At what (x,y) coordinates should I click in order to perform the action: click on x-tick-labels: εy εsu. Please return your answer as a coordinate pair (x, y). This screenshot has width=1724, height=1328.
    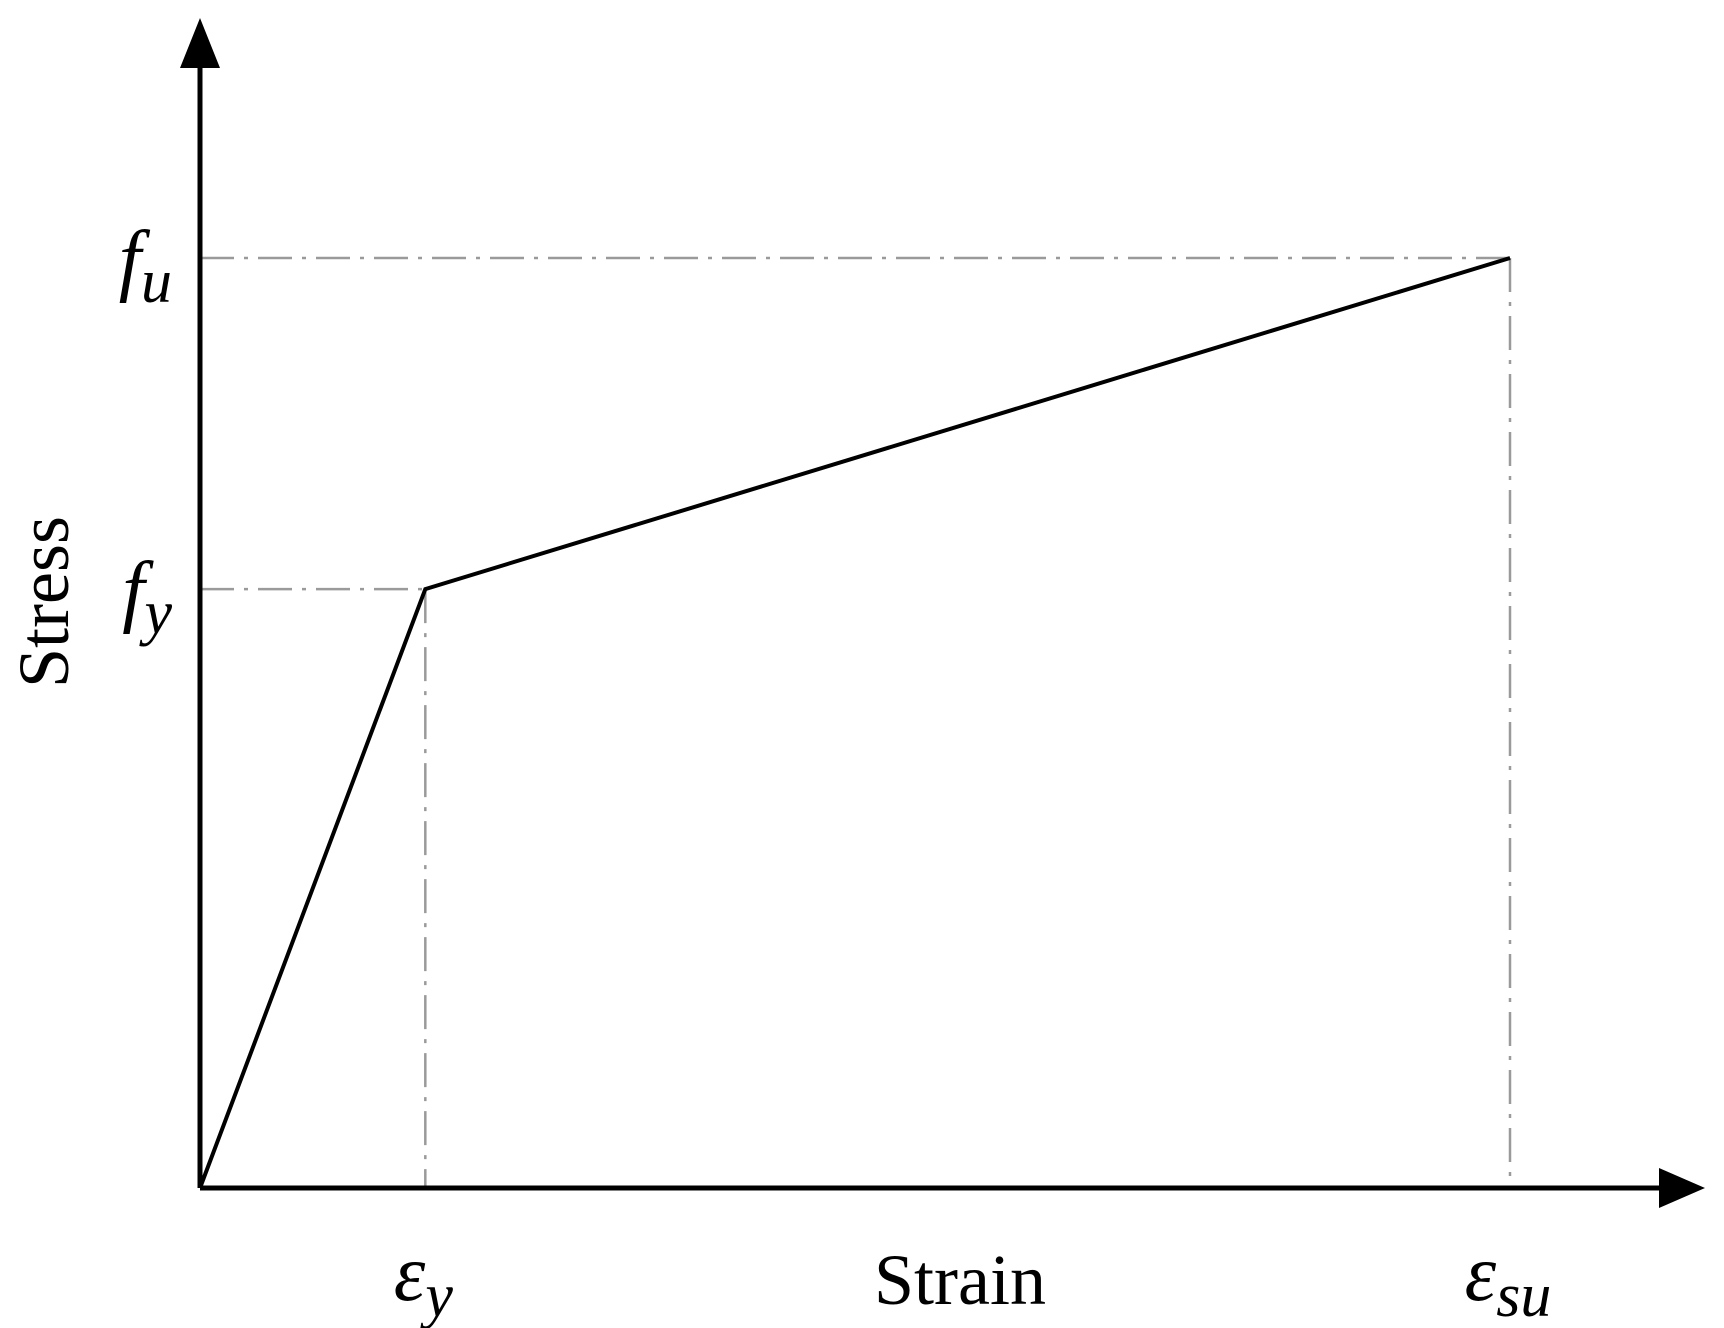
    Looking at the image, I should click on (973, 1279).